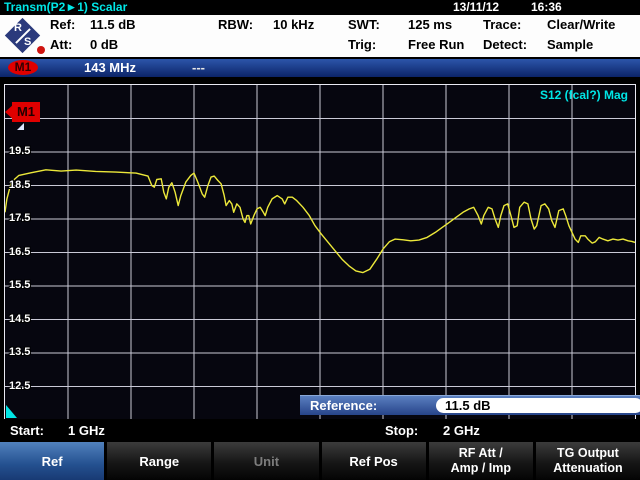 The width and height of the screenshot is (640, 480). What do you see at coordinates (113, 24) in the screenshot?
I see `ref-value: 11.5 dB` at bounding box center [113, 24].